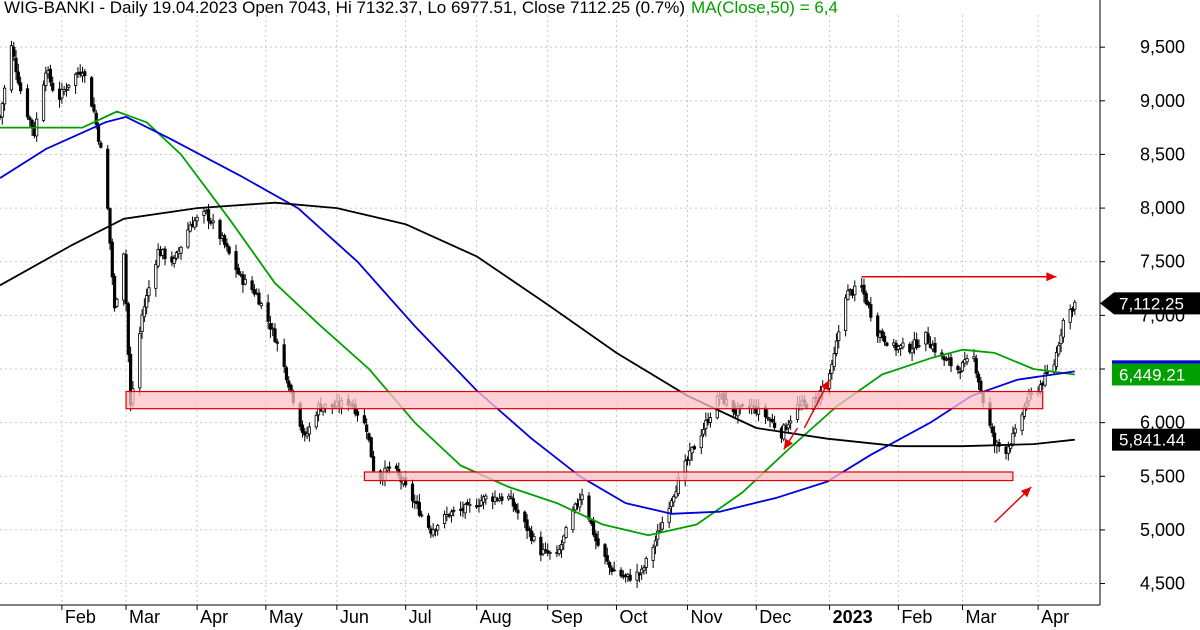 Image resolution: width=1200 pixels, height=630 pixels. Describe the element at coordinates (1162, 101) in the screenshot. I see `y-tick-label: 9,000` at that location.